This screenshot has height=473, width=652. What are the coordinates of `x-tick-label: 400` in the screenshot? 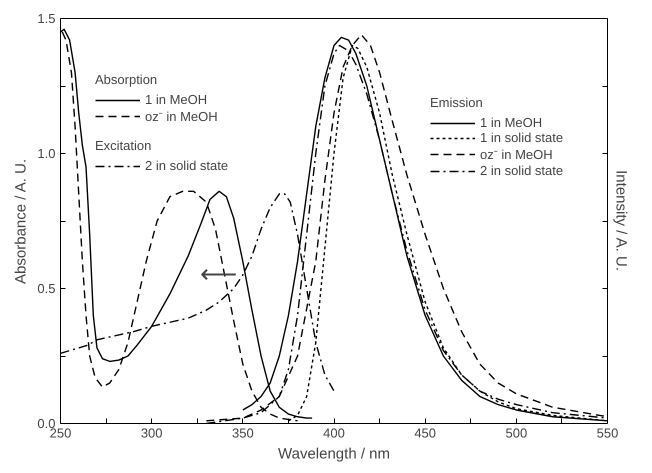 It's located at (334, 433).